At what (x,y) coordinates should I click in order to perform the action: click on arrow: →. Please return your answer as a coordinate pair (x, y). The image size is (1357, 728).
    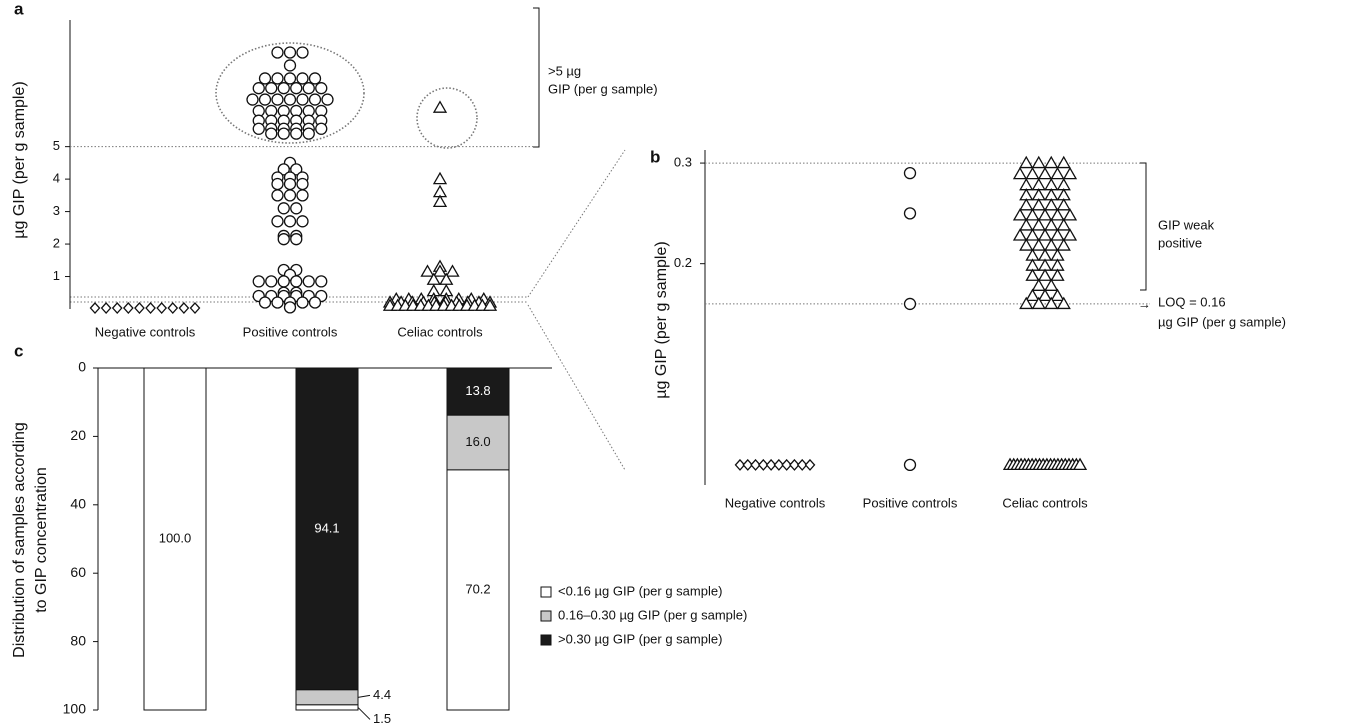
    Looking at the image, I should click on (1144, 303).